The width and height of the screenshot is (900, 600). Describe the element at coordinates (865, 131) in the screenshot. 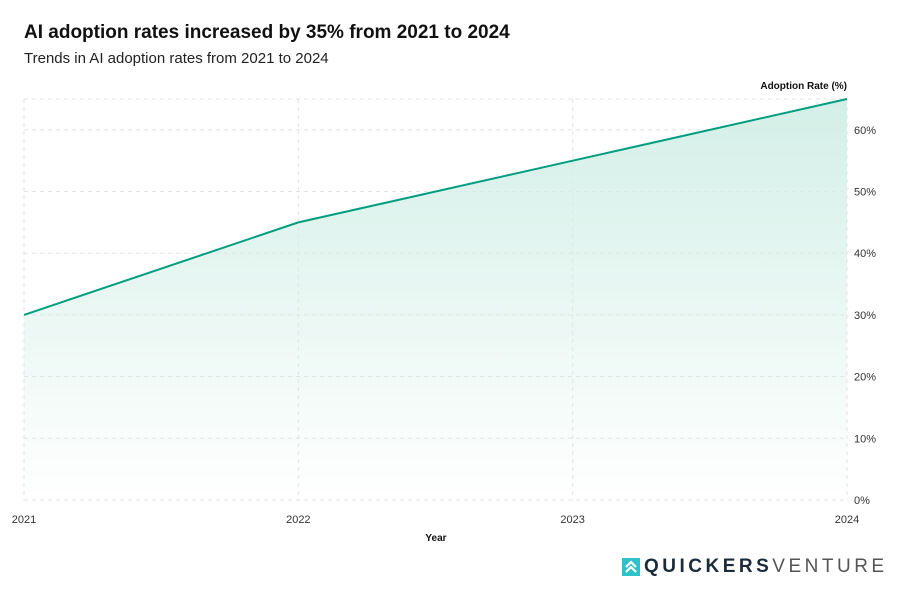

I see `y-tick-label: 60%` at that location.